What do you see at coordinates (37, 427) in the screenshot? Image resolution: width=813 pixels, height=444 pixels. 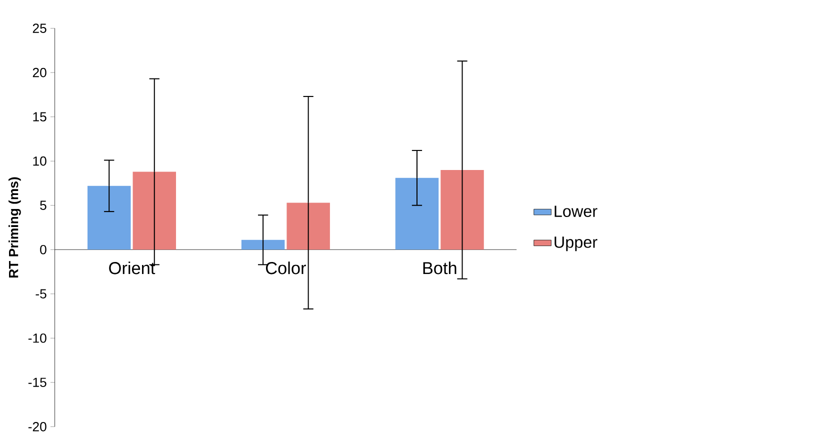 I see `y-tick-label: -20` at bounding box center [37, 427].